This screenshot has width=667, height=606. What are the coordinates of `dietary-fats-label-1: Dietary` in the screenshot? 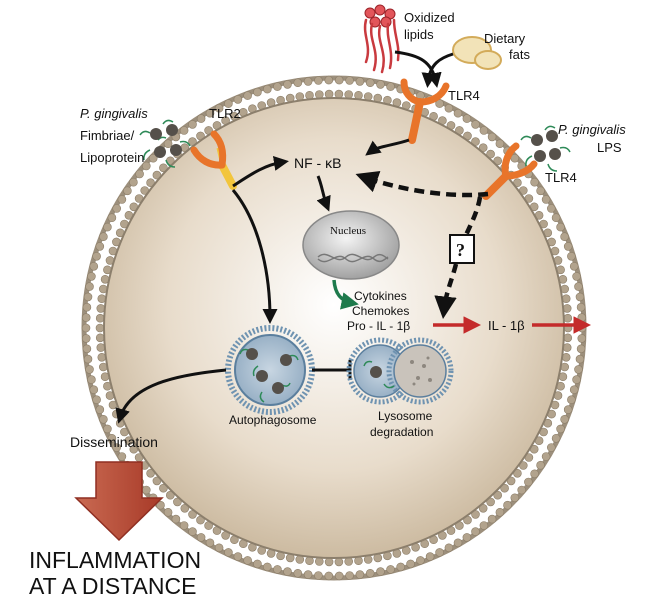 It's located at (505, 38).